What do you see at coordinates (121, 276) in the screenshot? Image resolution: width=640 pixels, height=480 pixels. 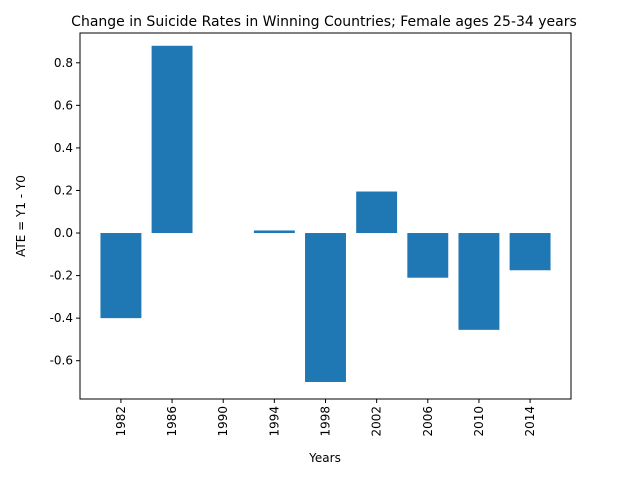 I see `bar-1982` at bounding box center [121, 276].